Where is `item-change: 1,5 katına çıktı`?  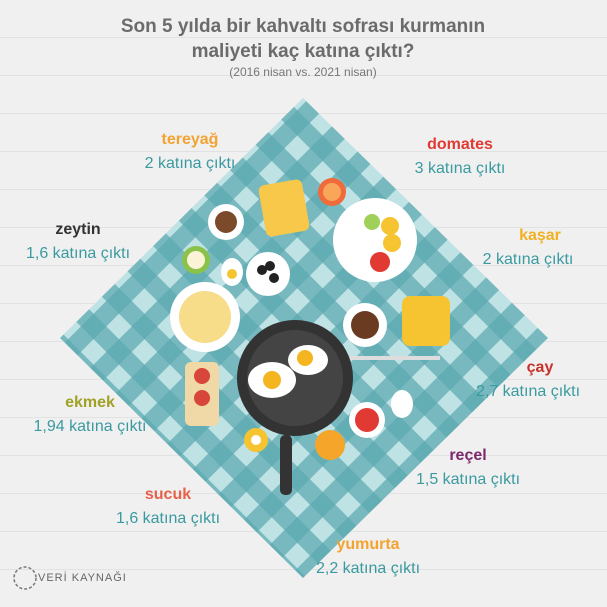 item-change: 1,5 katına çıktı is located at coordinates (468, 479).